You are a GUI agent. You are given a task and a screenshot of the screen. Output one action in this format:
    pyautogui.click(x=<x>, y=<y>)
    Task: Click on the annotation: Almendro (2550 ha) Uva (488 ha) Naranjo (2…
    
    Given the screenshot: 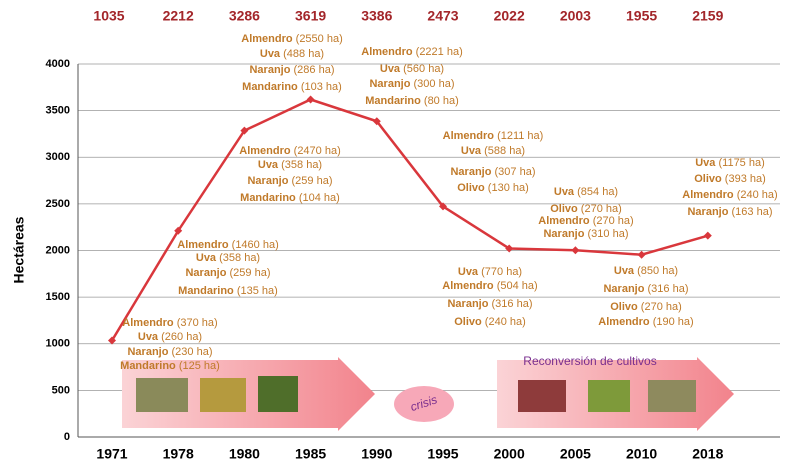 What is the action you would take?
    pyautogui.click(x=292, y=63)
    